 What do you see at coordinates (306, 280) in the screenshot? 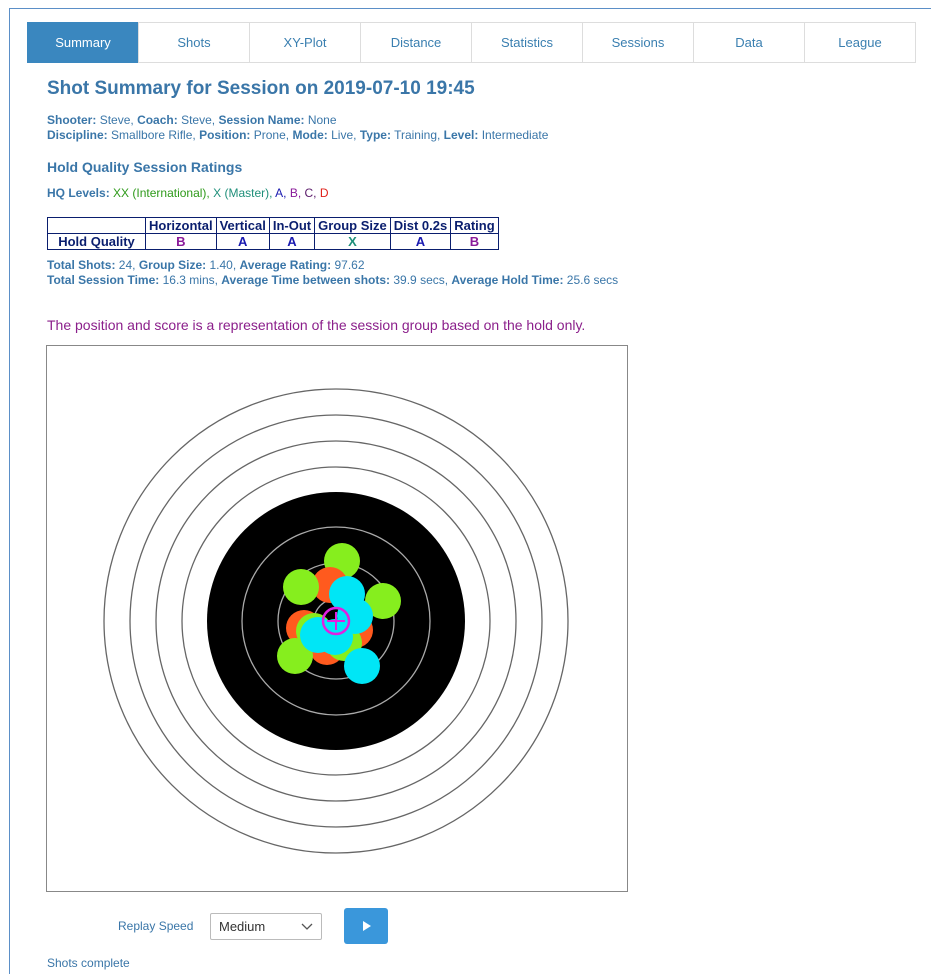
I see `field-label: Average Time between shots:` at bounding box center [306, 280].